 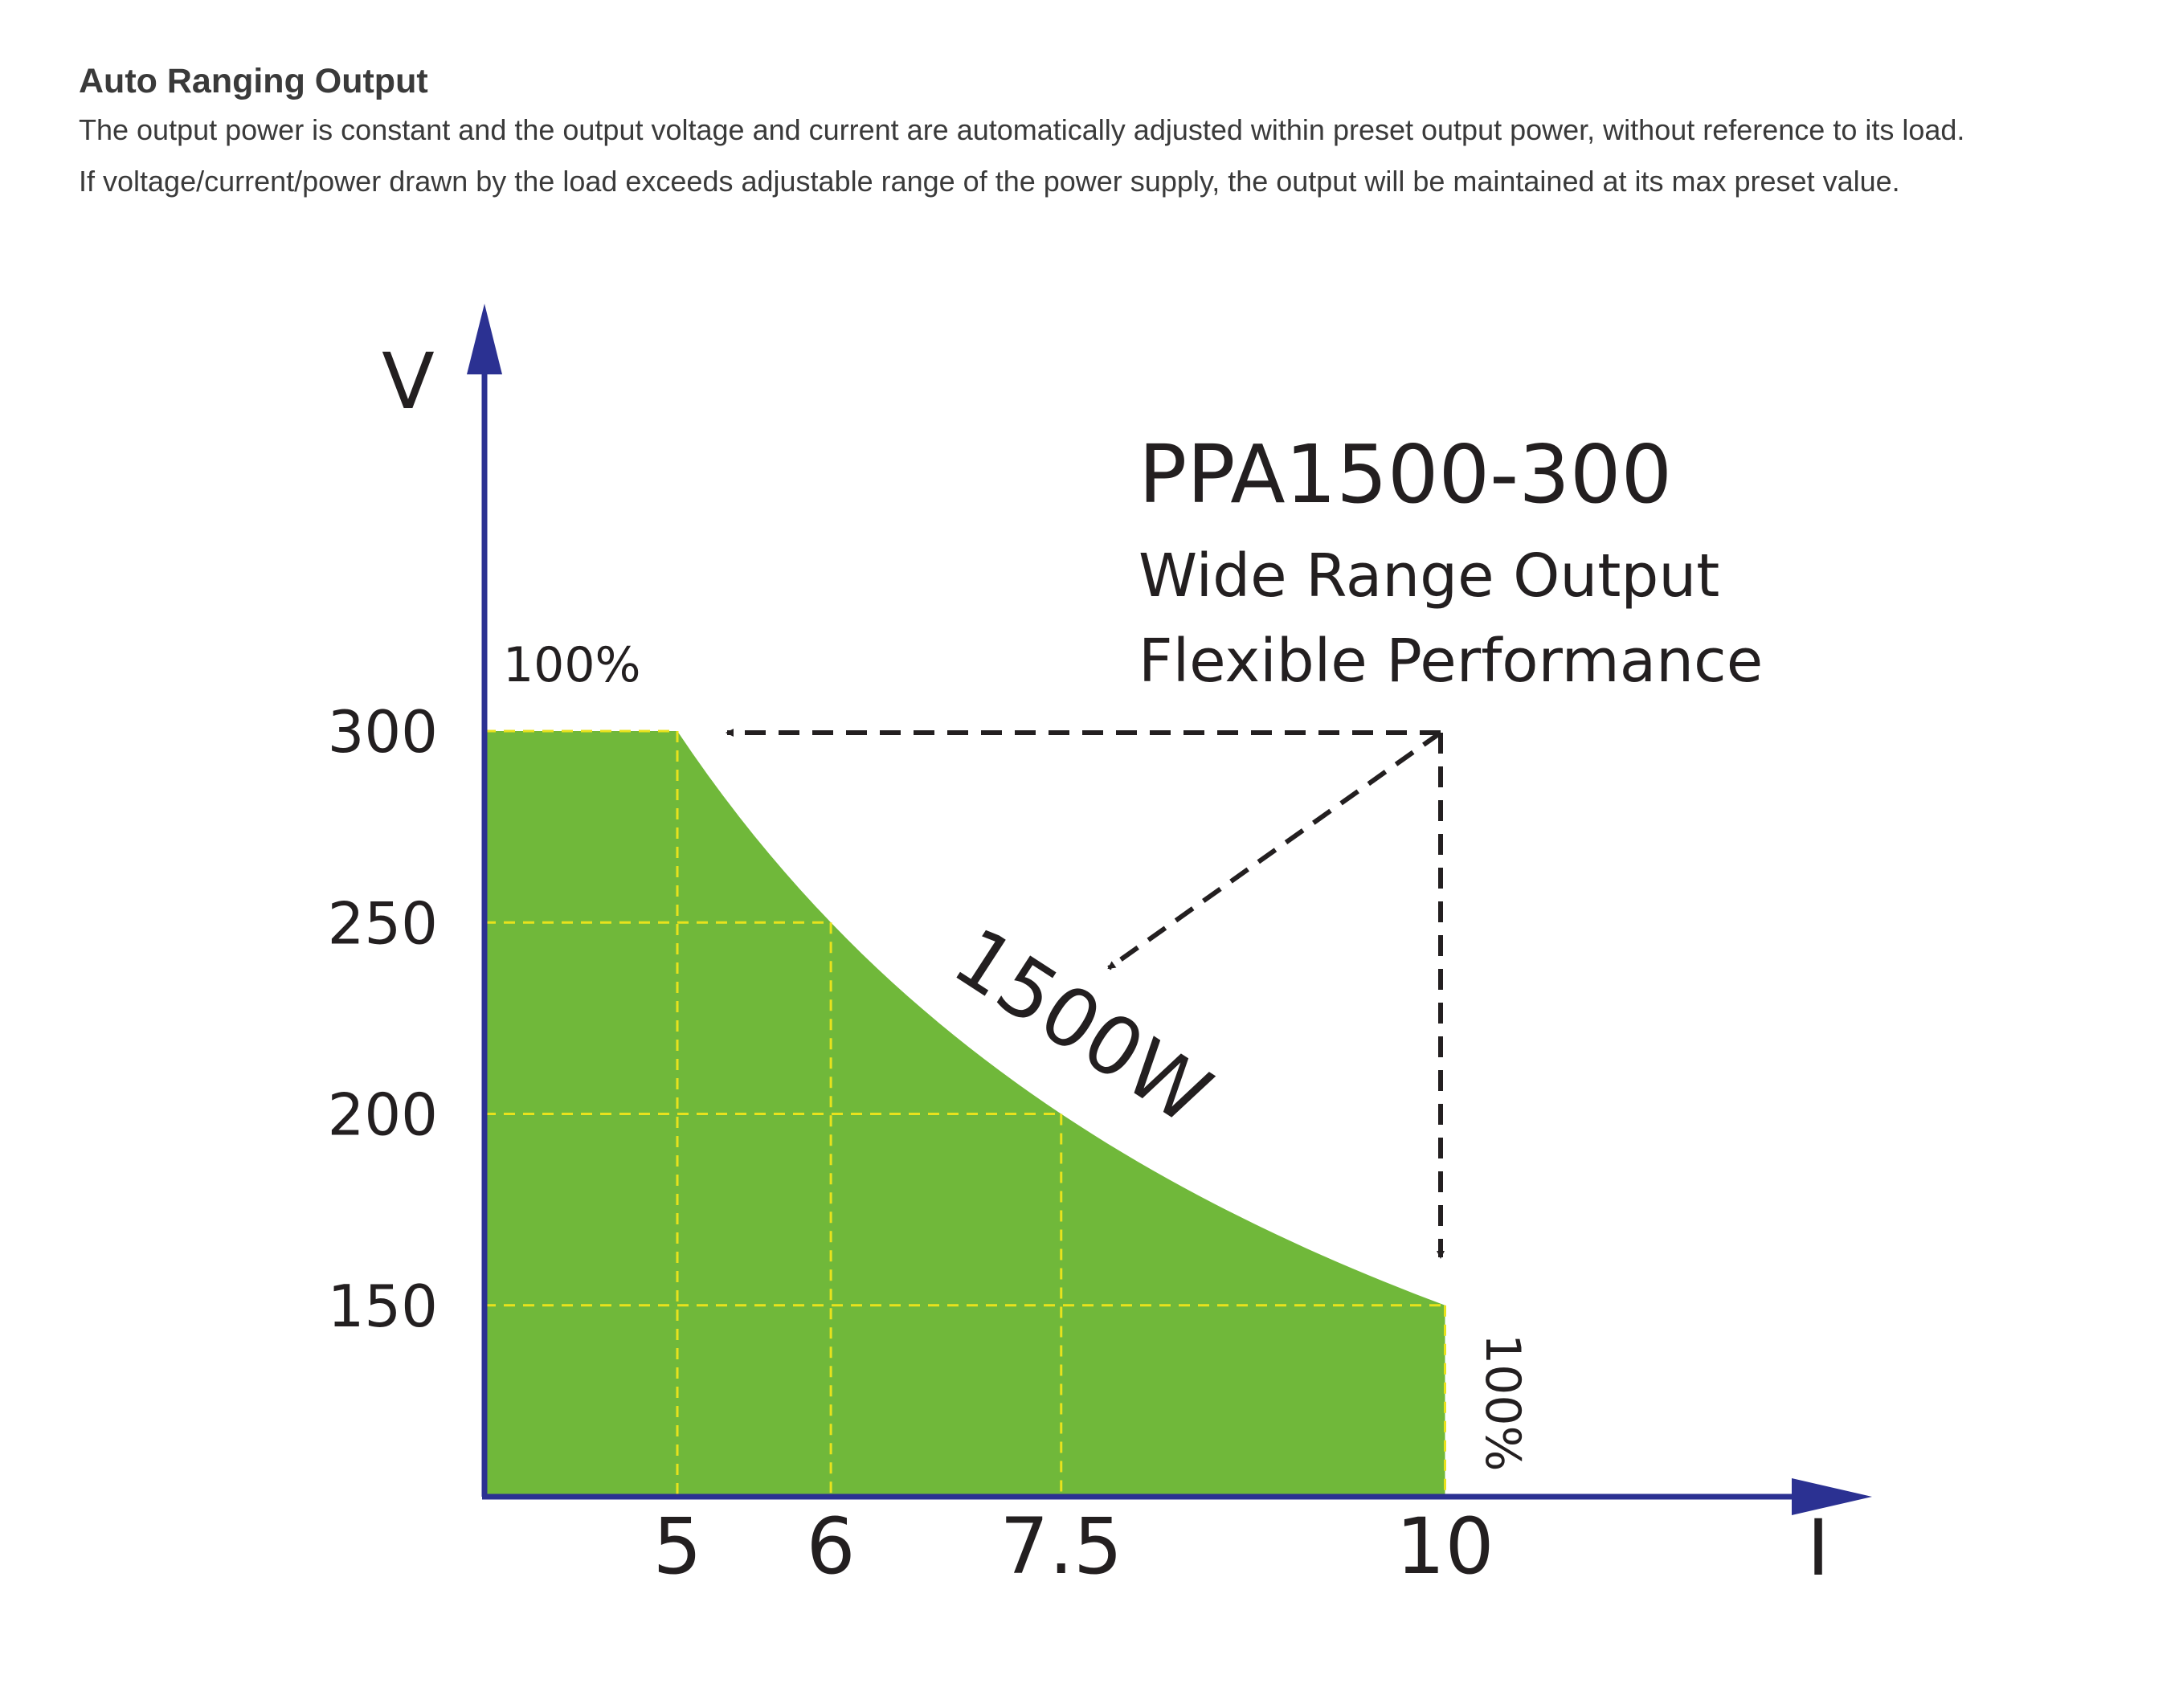 What do you see at coordinates (1832, 1496) in the screenshot?
I see `x-axis-arrowhead` at bounding box center [1832, 1496].